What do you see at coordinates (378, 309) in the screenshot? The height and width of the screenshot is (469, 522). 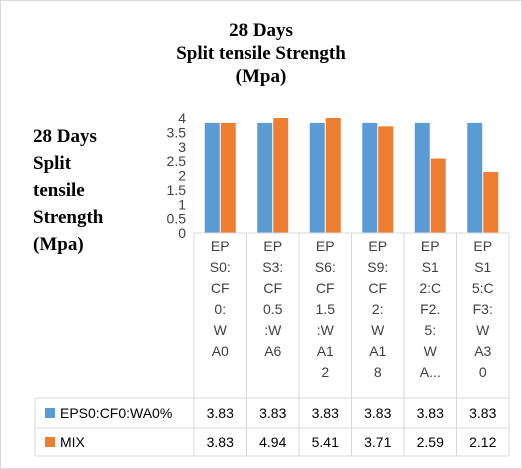 I see `category-label: 2:` at bounding box center [378, 309].